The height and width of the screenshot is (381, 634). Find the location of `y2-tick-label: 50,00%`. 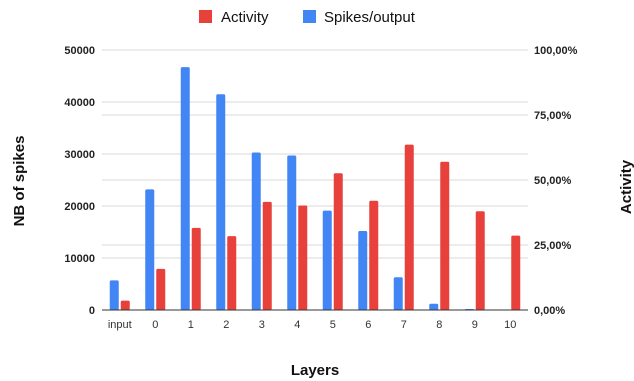

y2-tick-label: 50,00% is located at coordinates (553, 181).